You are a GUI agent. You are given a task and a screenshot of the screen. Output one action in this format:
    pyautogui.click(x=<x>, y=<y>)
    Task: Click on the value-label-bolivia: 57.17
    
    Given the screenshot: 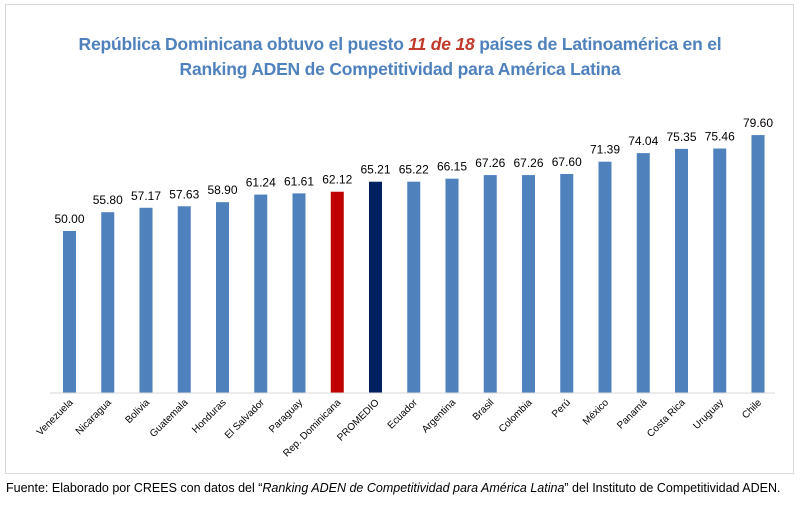 What is the action you would take?
    pyautogui.click(x=146, y=196)
    